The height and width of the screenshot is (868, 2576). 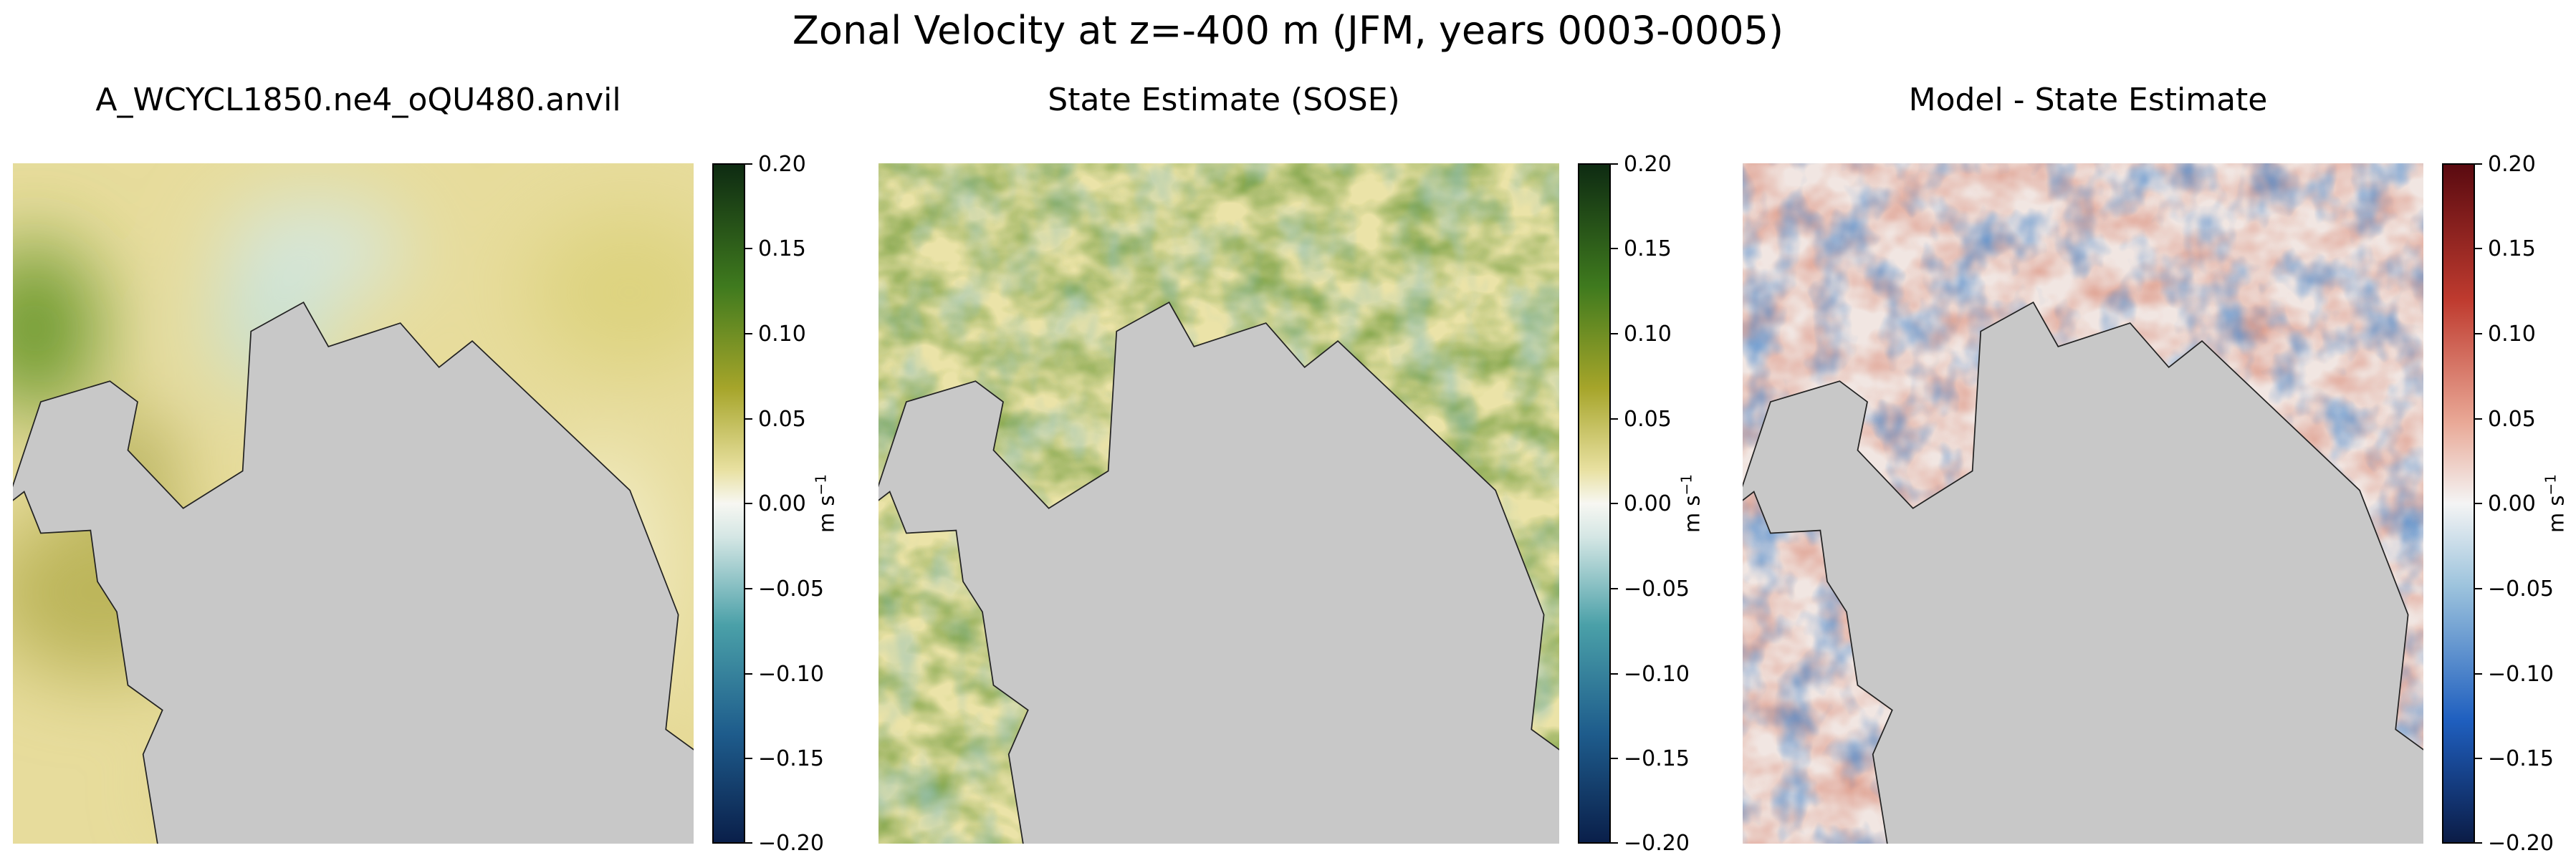 What do you see at coordinates (1224, 100) in the screenshot?
I see `panel-title: State Estimate (SOSE)` at bounding box center [1224, 100].